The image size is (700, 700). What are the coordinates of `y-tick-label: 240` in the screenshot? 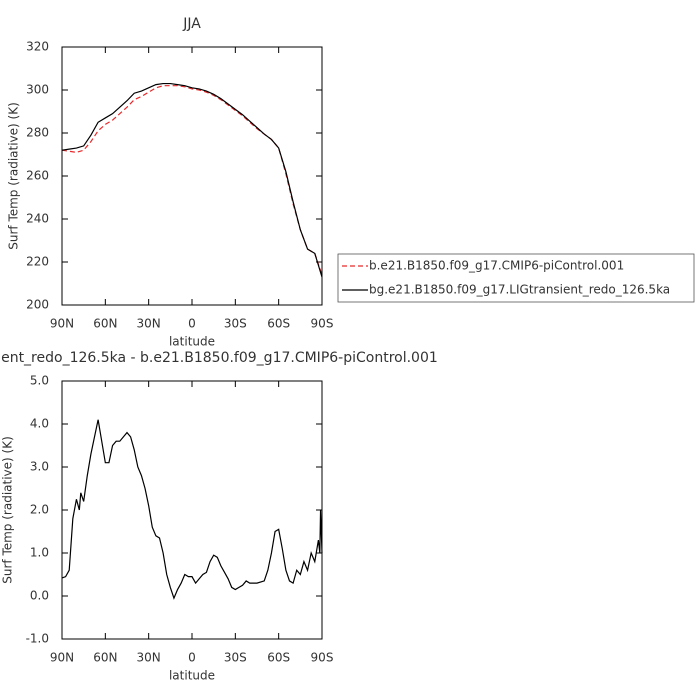 It's located at (37, 219).